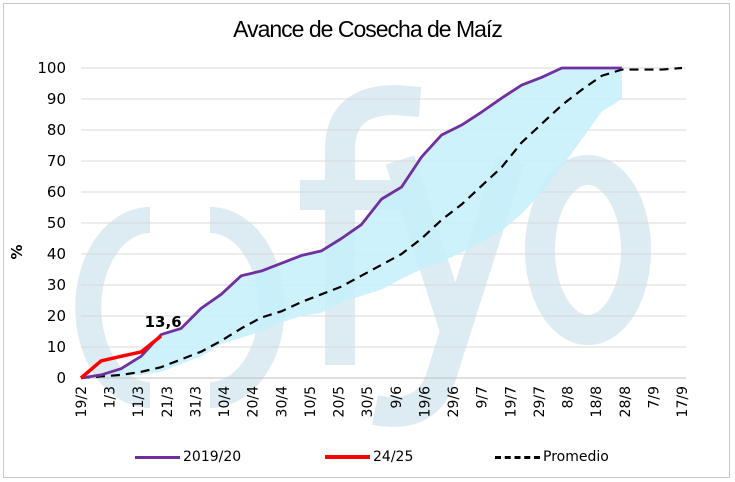 The height and width of the screenshot is (482, 735). What do you see at coordinates (51, 68) in the screenshot?
I see `y-tick-label: 100` at bounding box center [51, 68].